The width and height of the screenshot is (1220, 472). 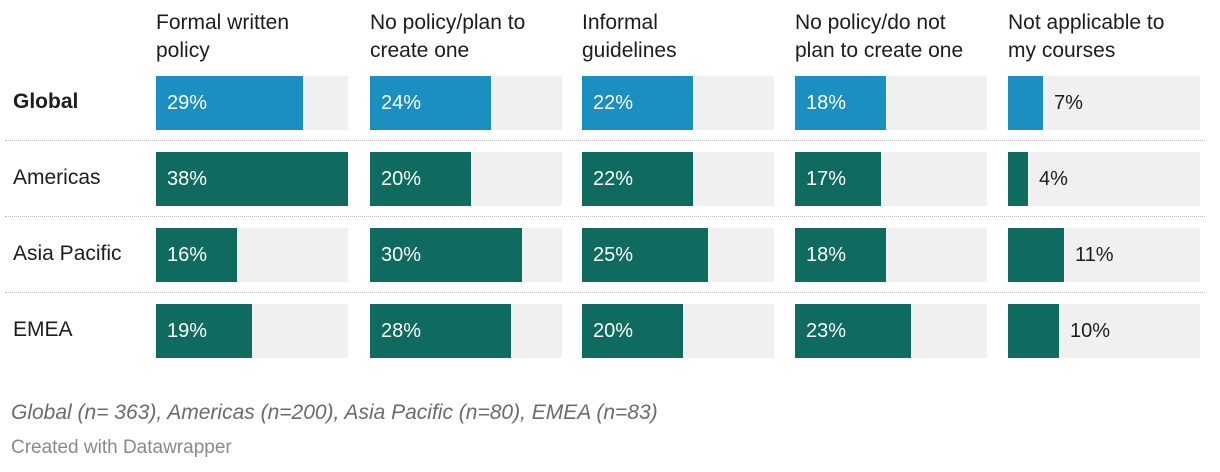 What do you see at coordinates (1086, 22) in the screenshot?
I see `column-header-line: Not applicable to` at bounding box center [1086, 22].